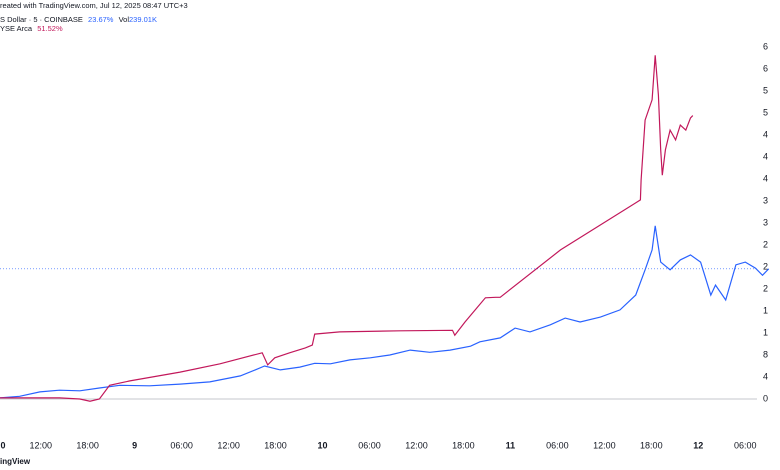  I want to click on watermark: ingView, so click(15, 461).